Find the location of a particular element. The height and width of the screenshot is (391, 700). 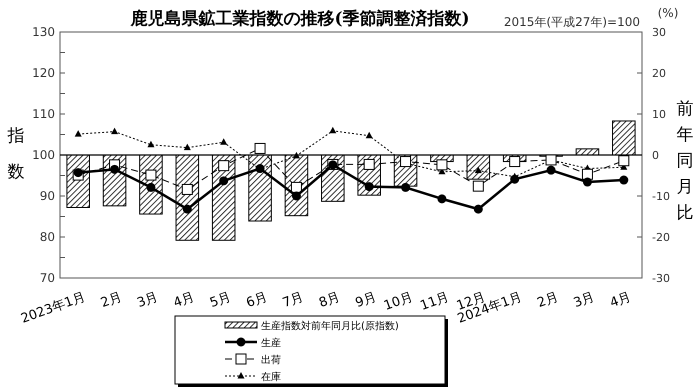

y-tick-label: 70 is located at coordinates (47, 278).